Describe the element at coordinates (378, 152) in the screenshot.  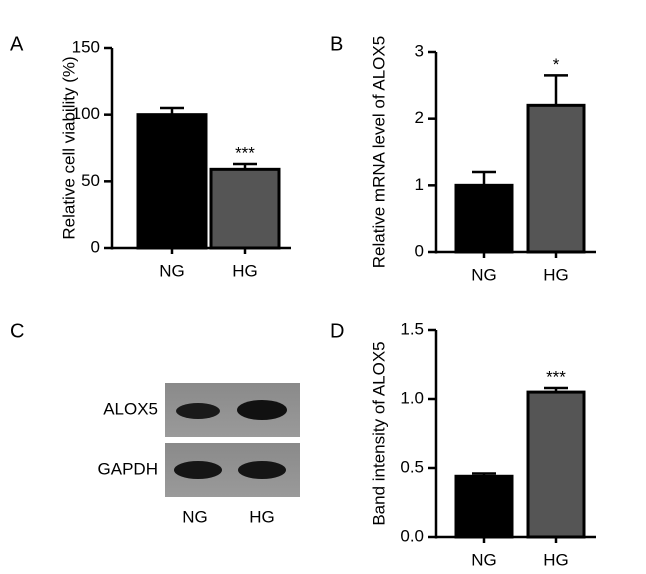
I see `y-axis-label: Relative mRNA level of ALOX5` at that location.